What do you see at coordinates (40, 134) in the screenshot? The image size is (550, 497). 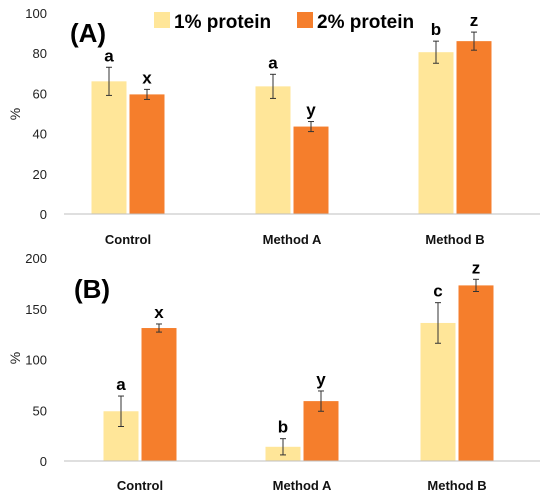 I see `y-tick-label: 40` at bounding box center [40, 134].